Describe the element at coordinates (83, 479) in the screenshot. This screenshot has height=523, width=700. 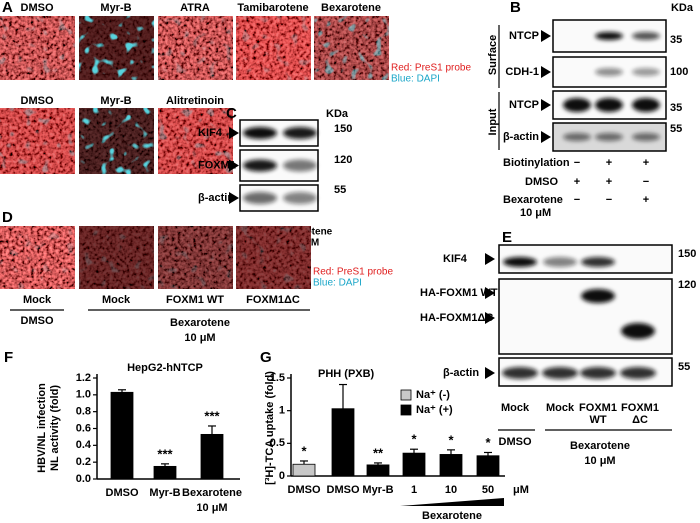
I see `y-tick-label: 0.0` at that location.